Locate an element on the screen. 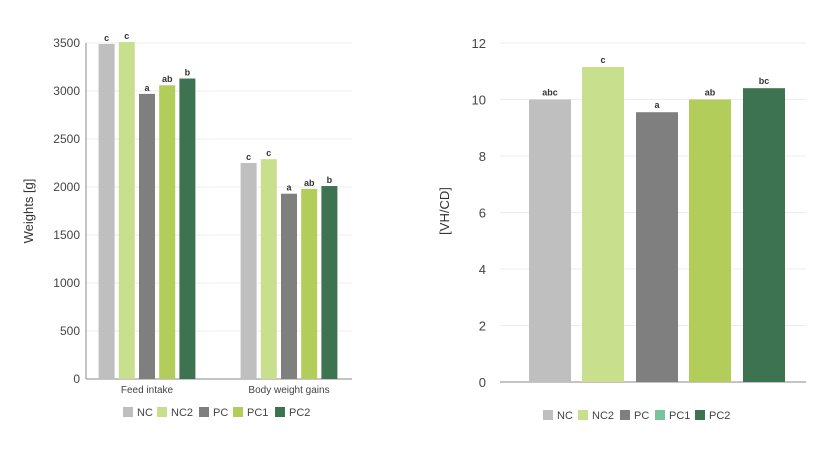  y-tick-label: 3500 is located at coordinates (66, 43).